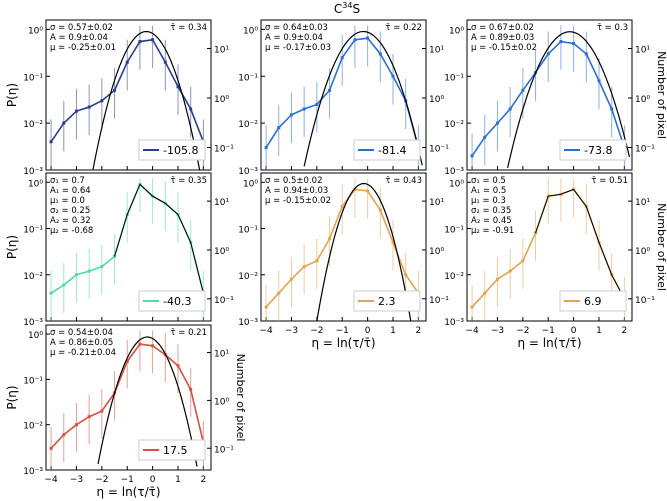 This screenshot has width=667, height=501. I want to click on fit-parameter: μ₁ = 0.0, so click(67, 201).